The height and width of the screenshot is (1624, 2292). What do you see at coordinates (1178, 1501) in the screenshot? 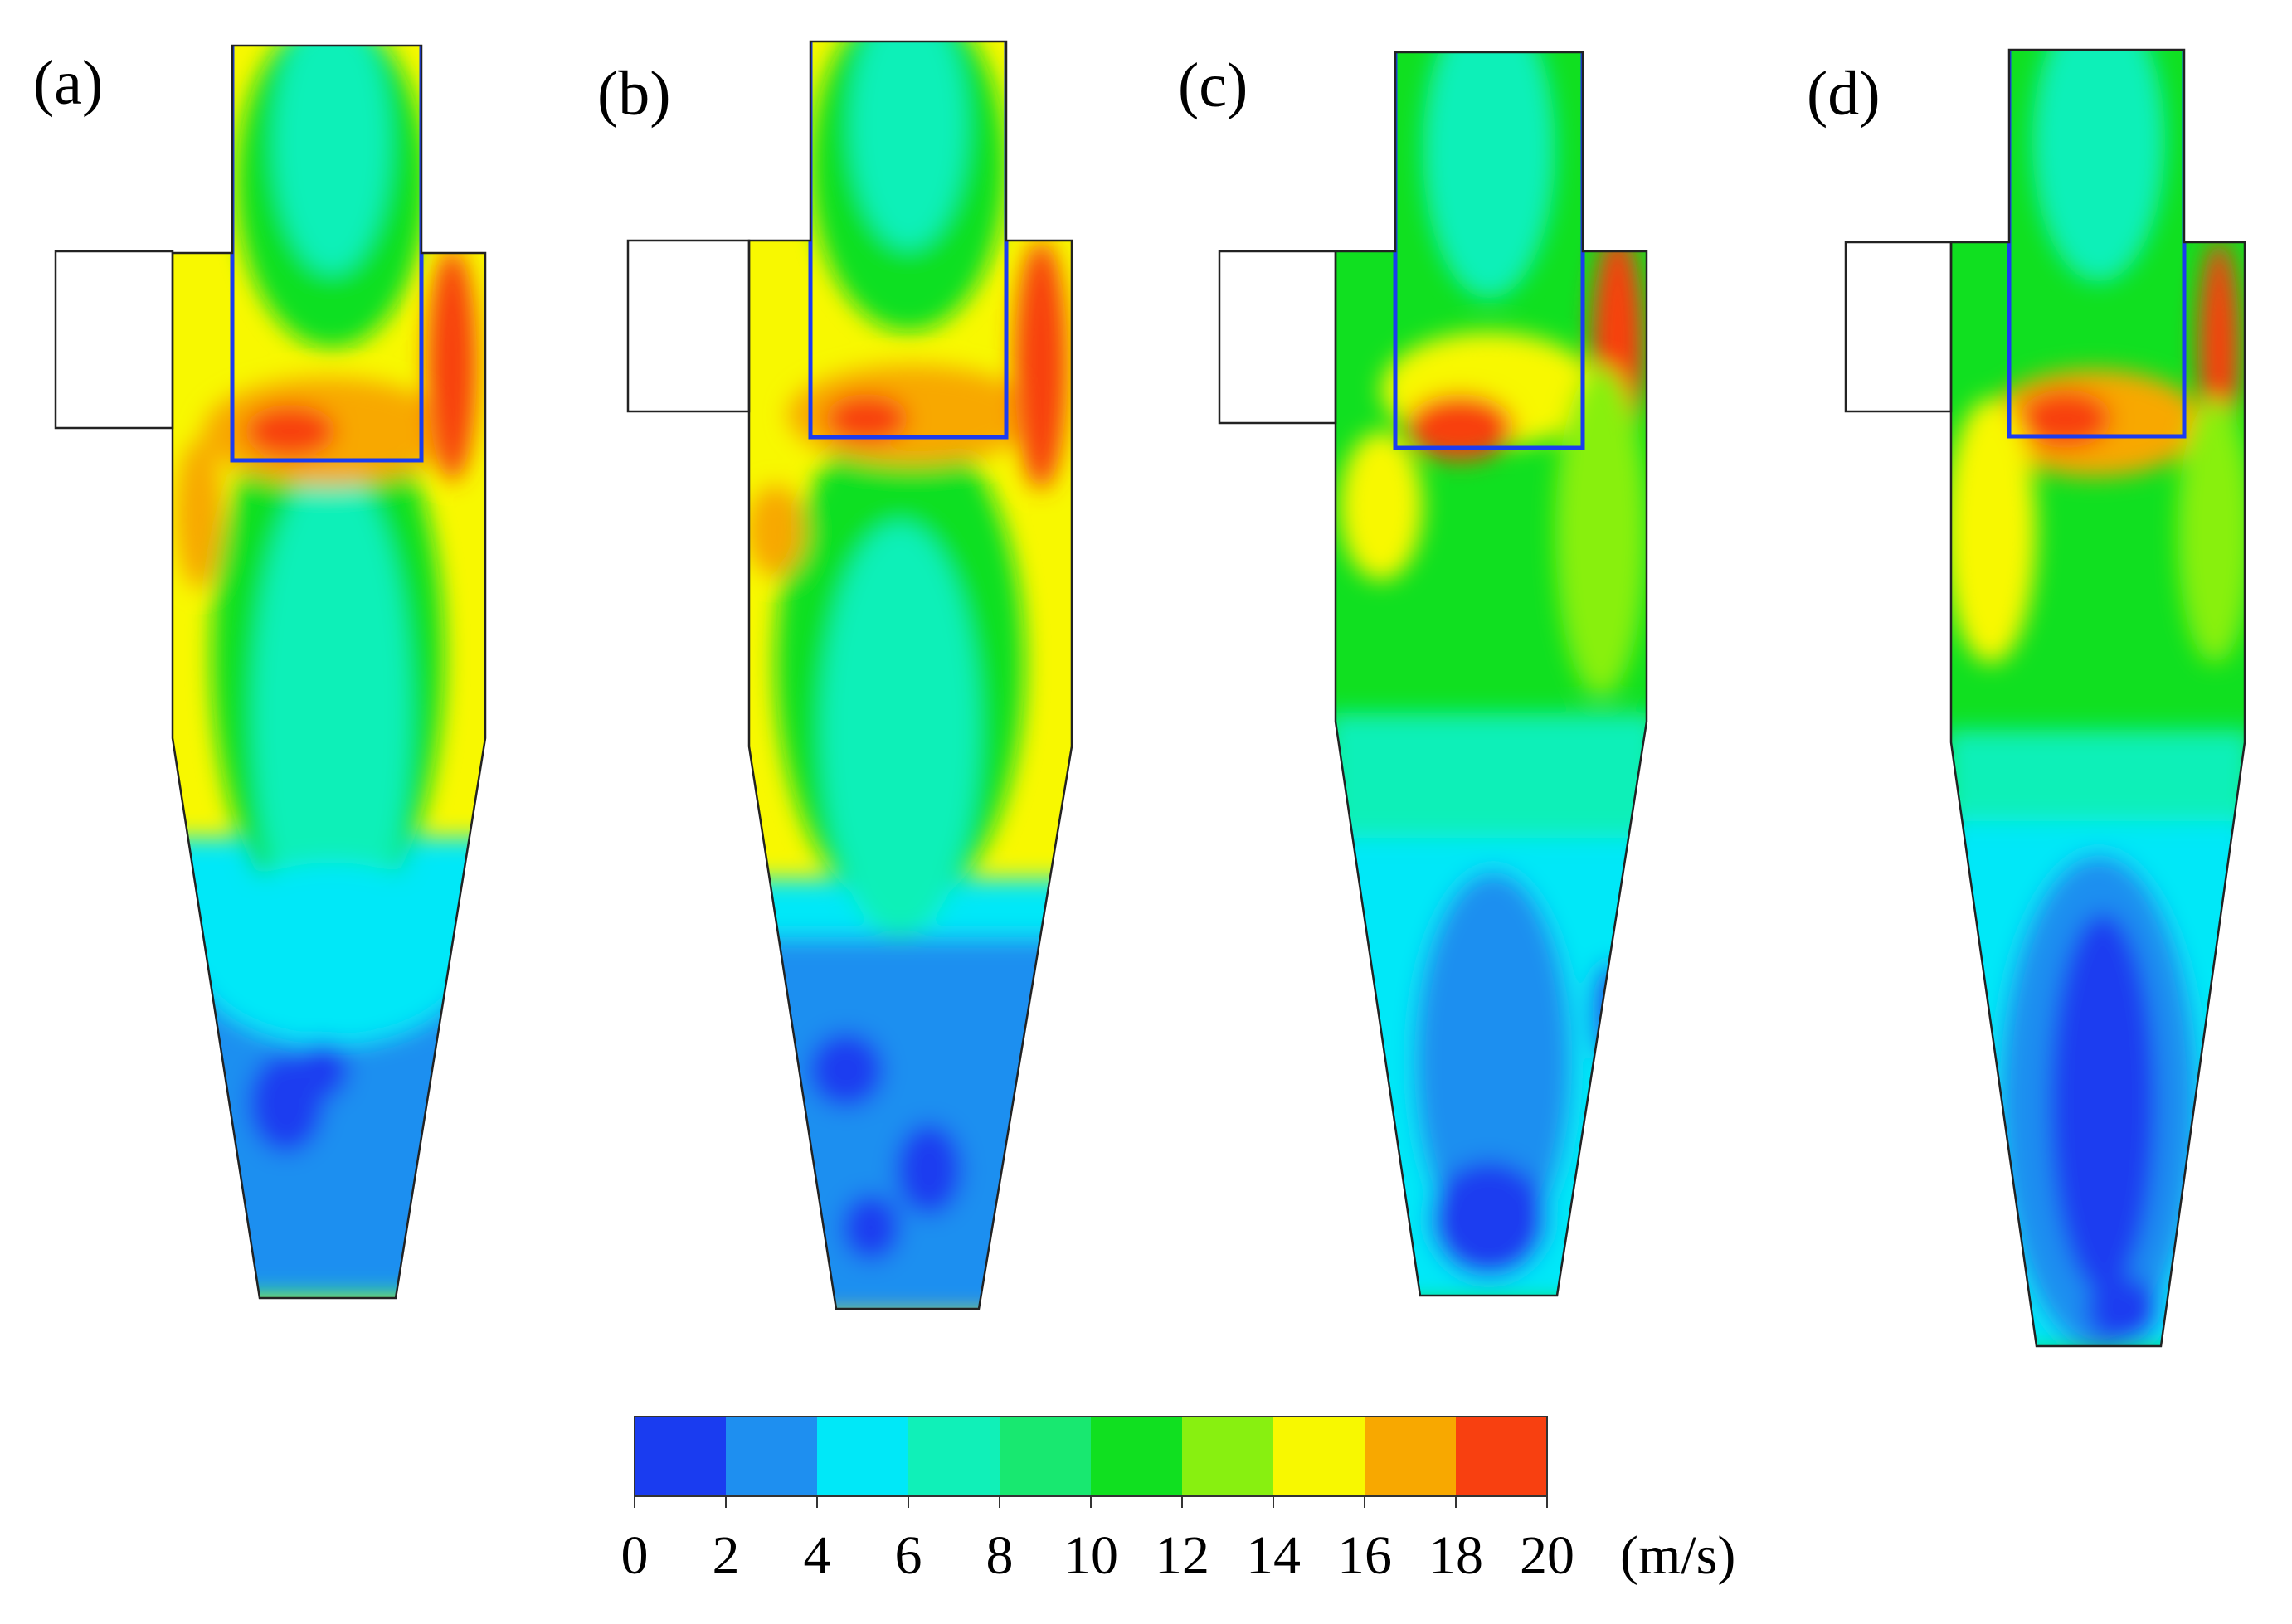
I see `velocity-colorbar: 0 2 4 6 8 10 12 14 16 18 20 (m/s)` at bounding box center [1178, 1501].